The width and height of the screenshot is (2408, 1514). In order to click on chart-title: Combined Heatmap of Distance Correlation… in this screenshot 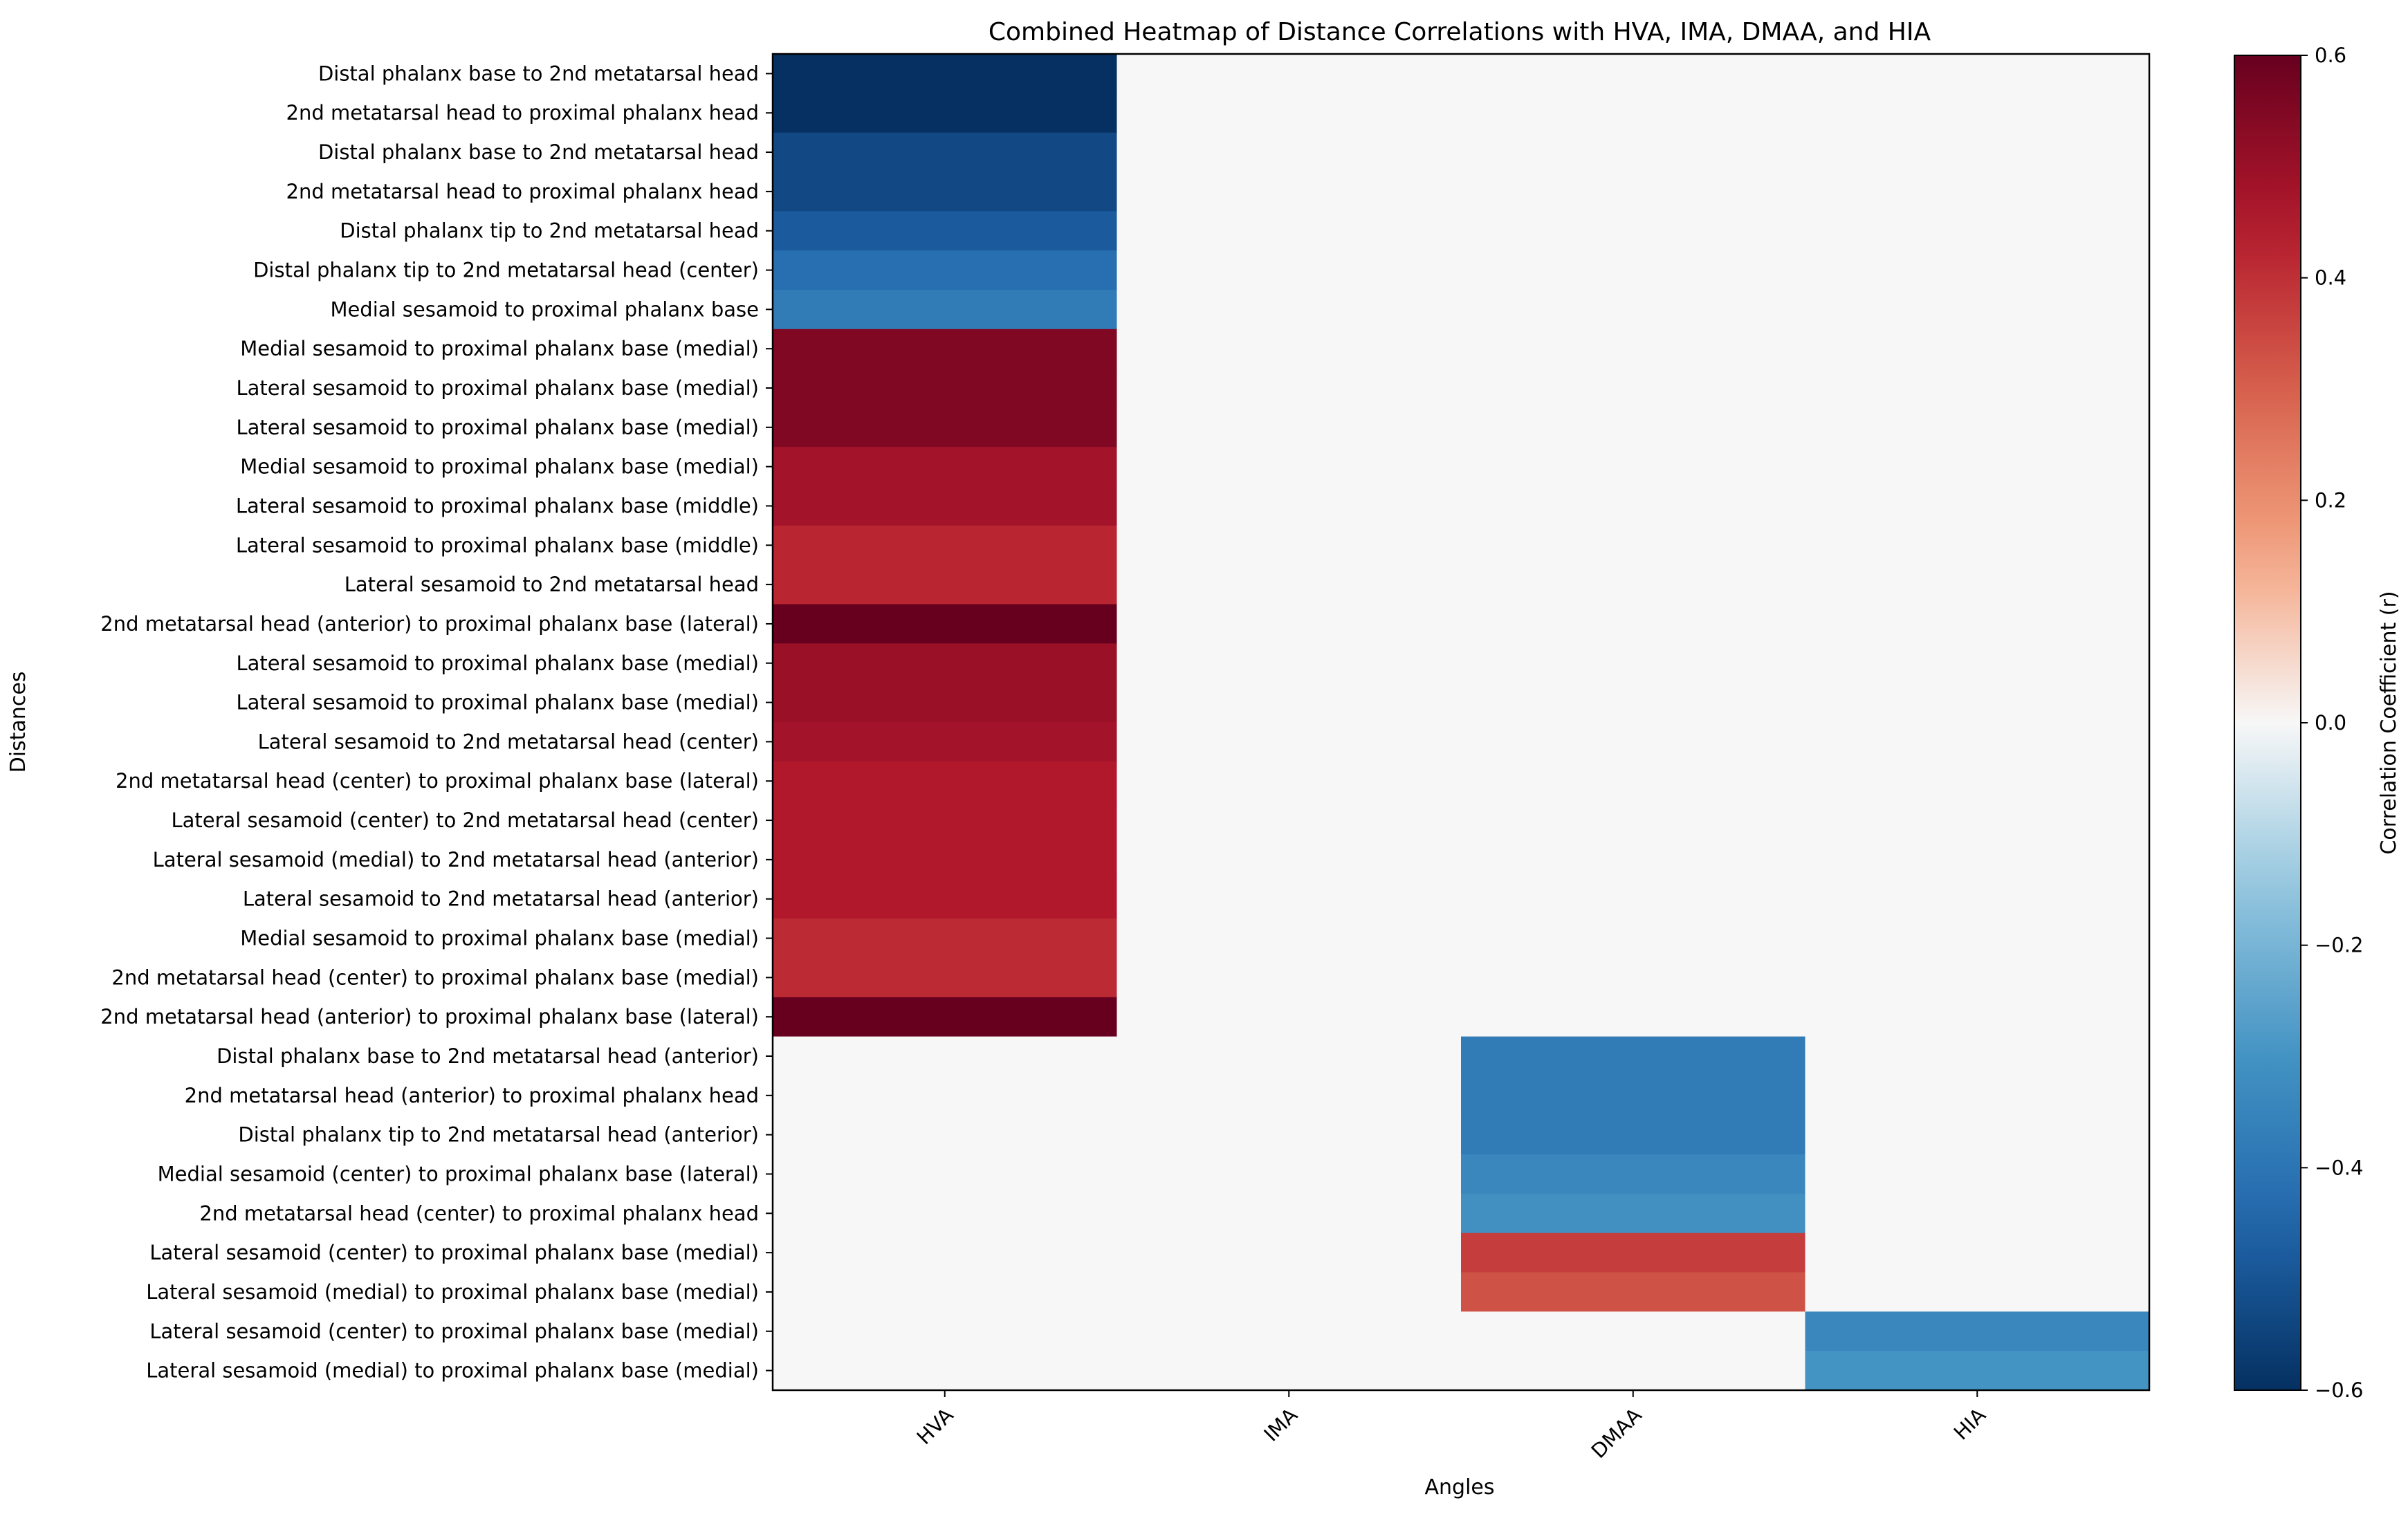, I will do `click(1460, 32)`.